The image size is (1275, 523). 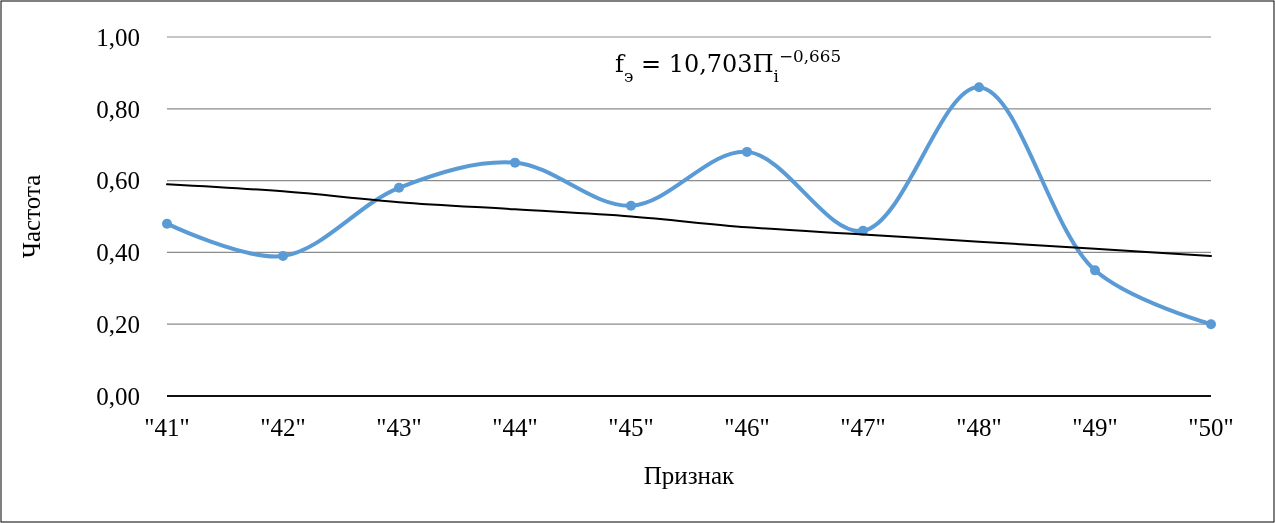 I want to click on y-axis-title: Частота, so click(x=31, y=216).